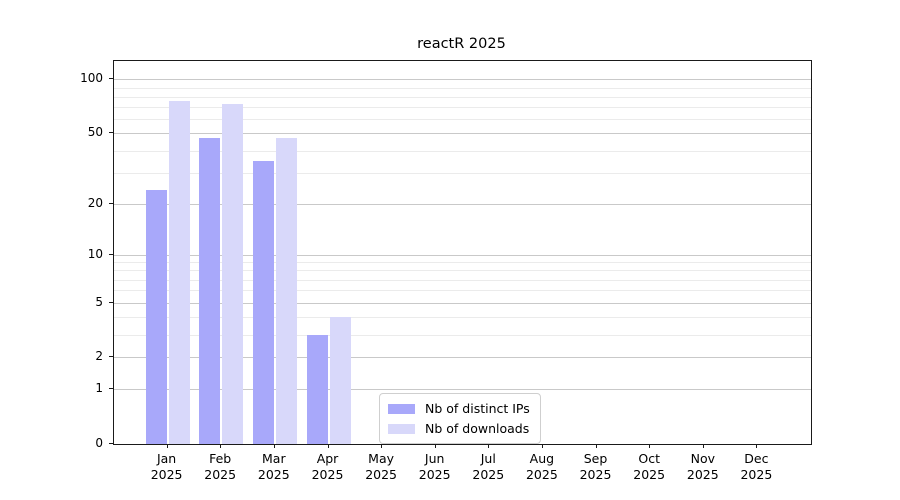 This screenshot has height=500, width=900. Describe the element at coordinates (488, 466) in the screenshot. I see `x-tick-label: Jul 2025` at that location.